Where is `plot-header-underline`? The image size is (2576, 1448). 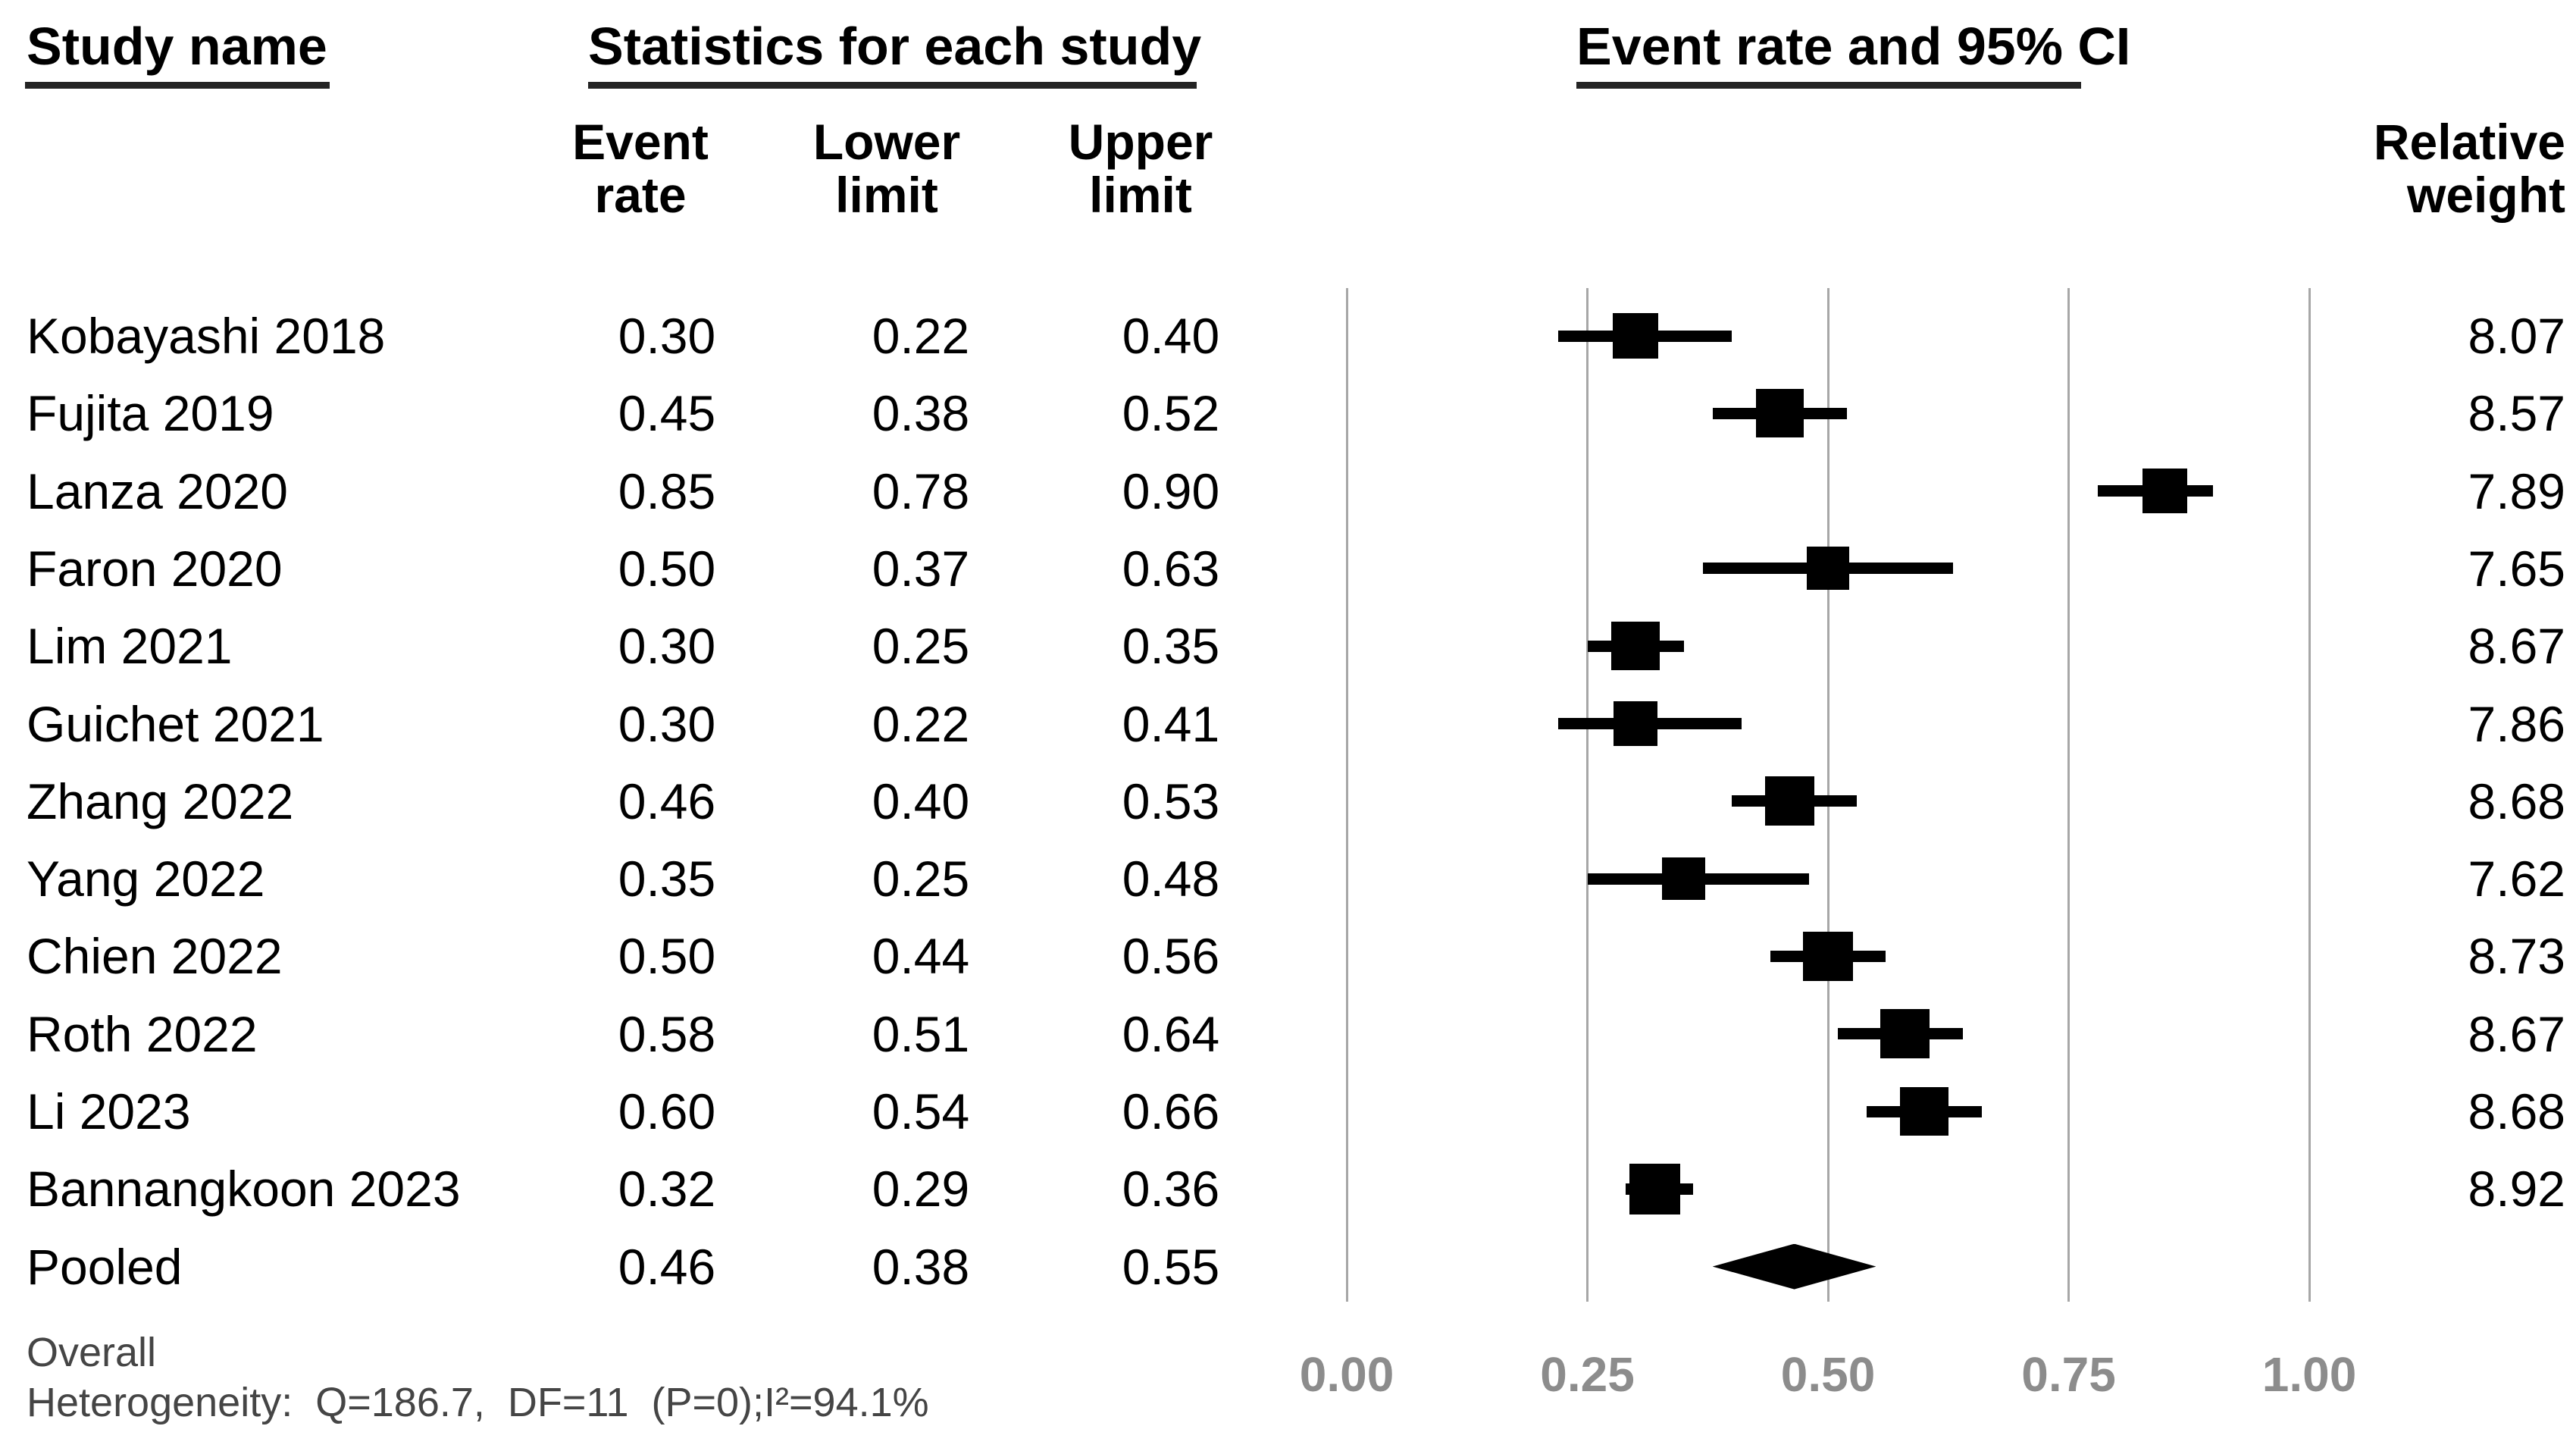 plot-header-underline is located at coordinates (1828, 85).